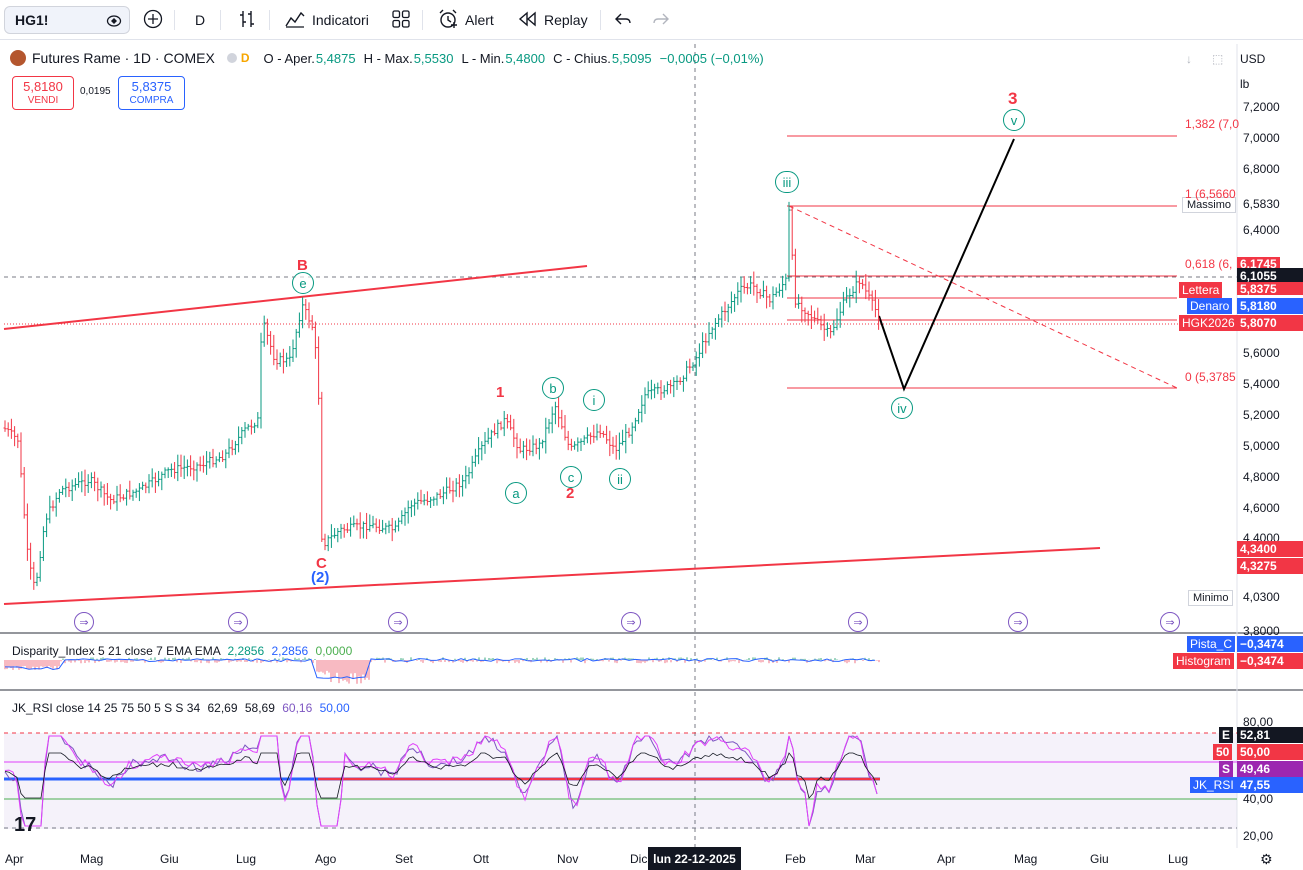 Image resolution: width=1303 pixels, height=870 pixels. I want to click on settings-gear-icon: ⚙, so click(1266, 859).